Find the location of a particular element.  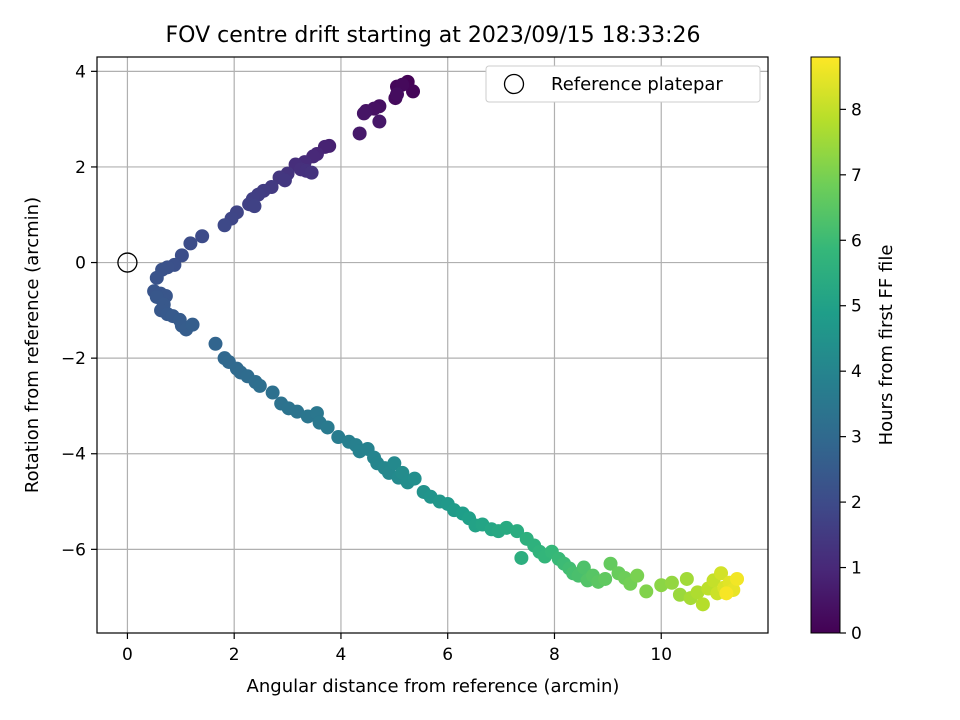

y-tick-label: −2 is located at coordinates (73, 359).